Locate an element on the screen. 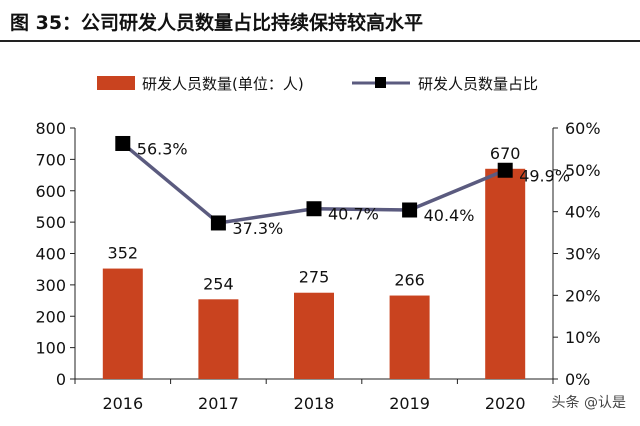 The width and height of the screenshot is (640, 426). title-rule is located at coordinates (320, 41).